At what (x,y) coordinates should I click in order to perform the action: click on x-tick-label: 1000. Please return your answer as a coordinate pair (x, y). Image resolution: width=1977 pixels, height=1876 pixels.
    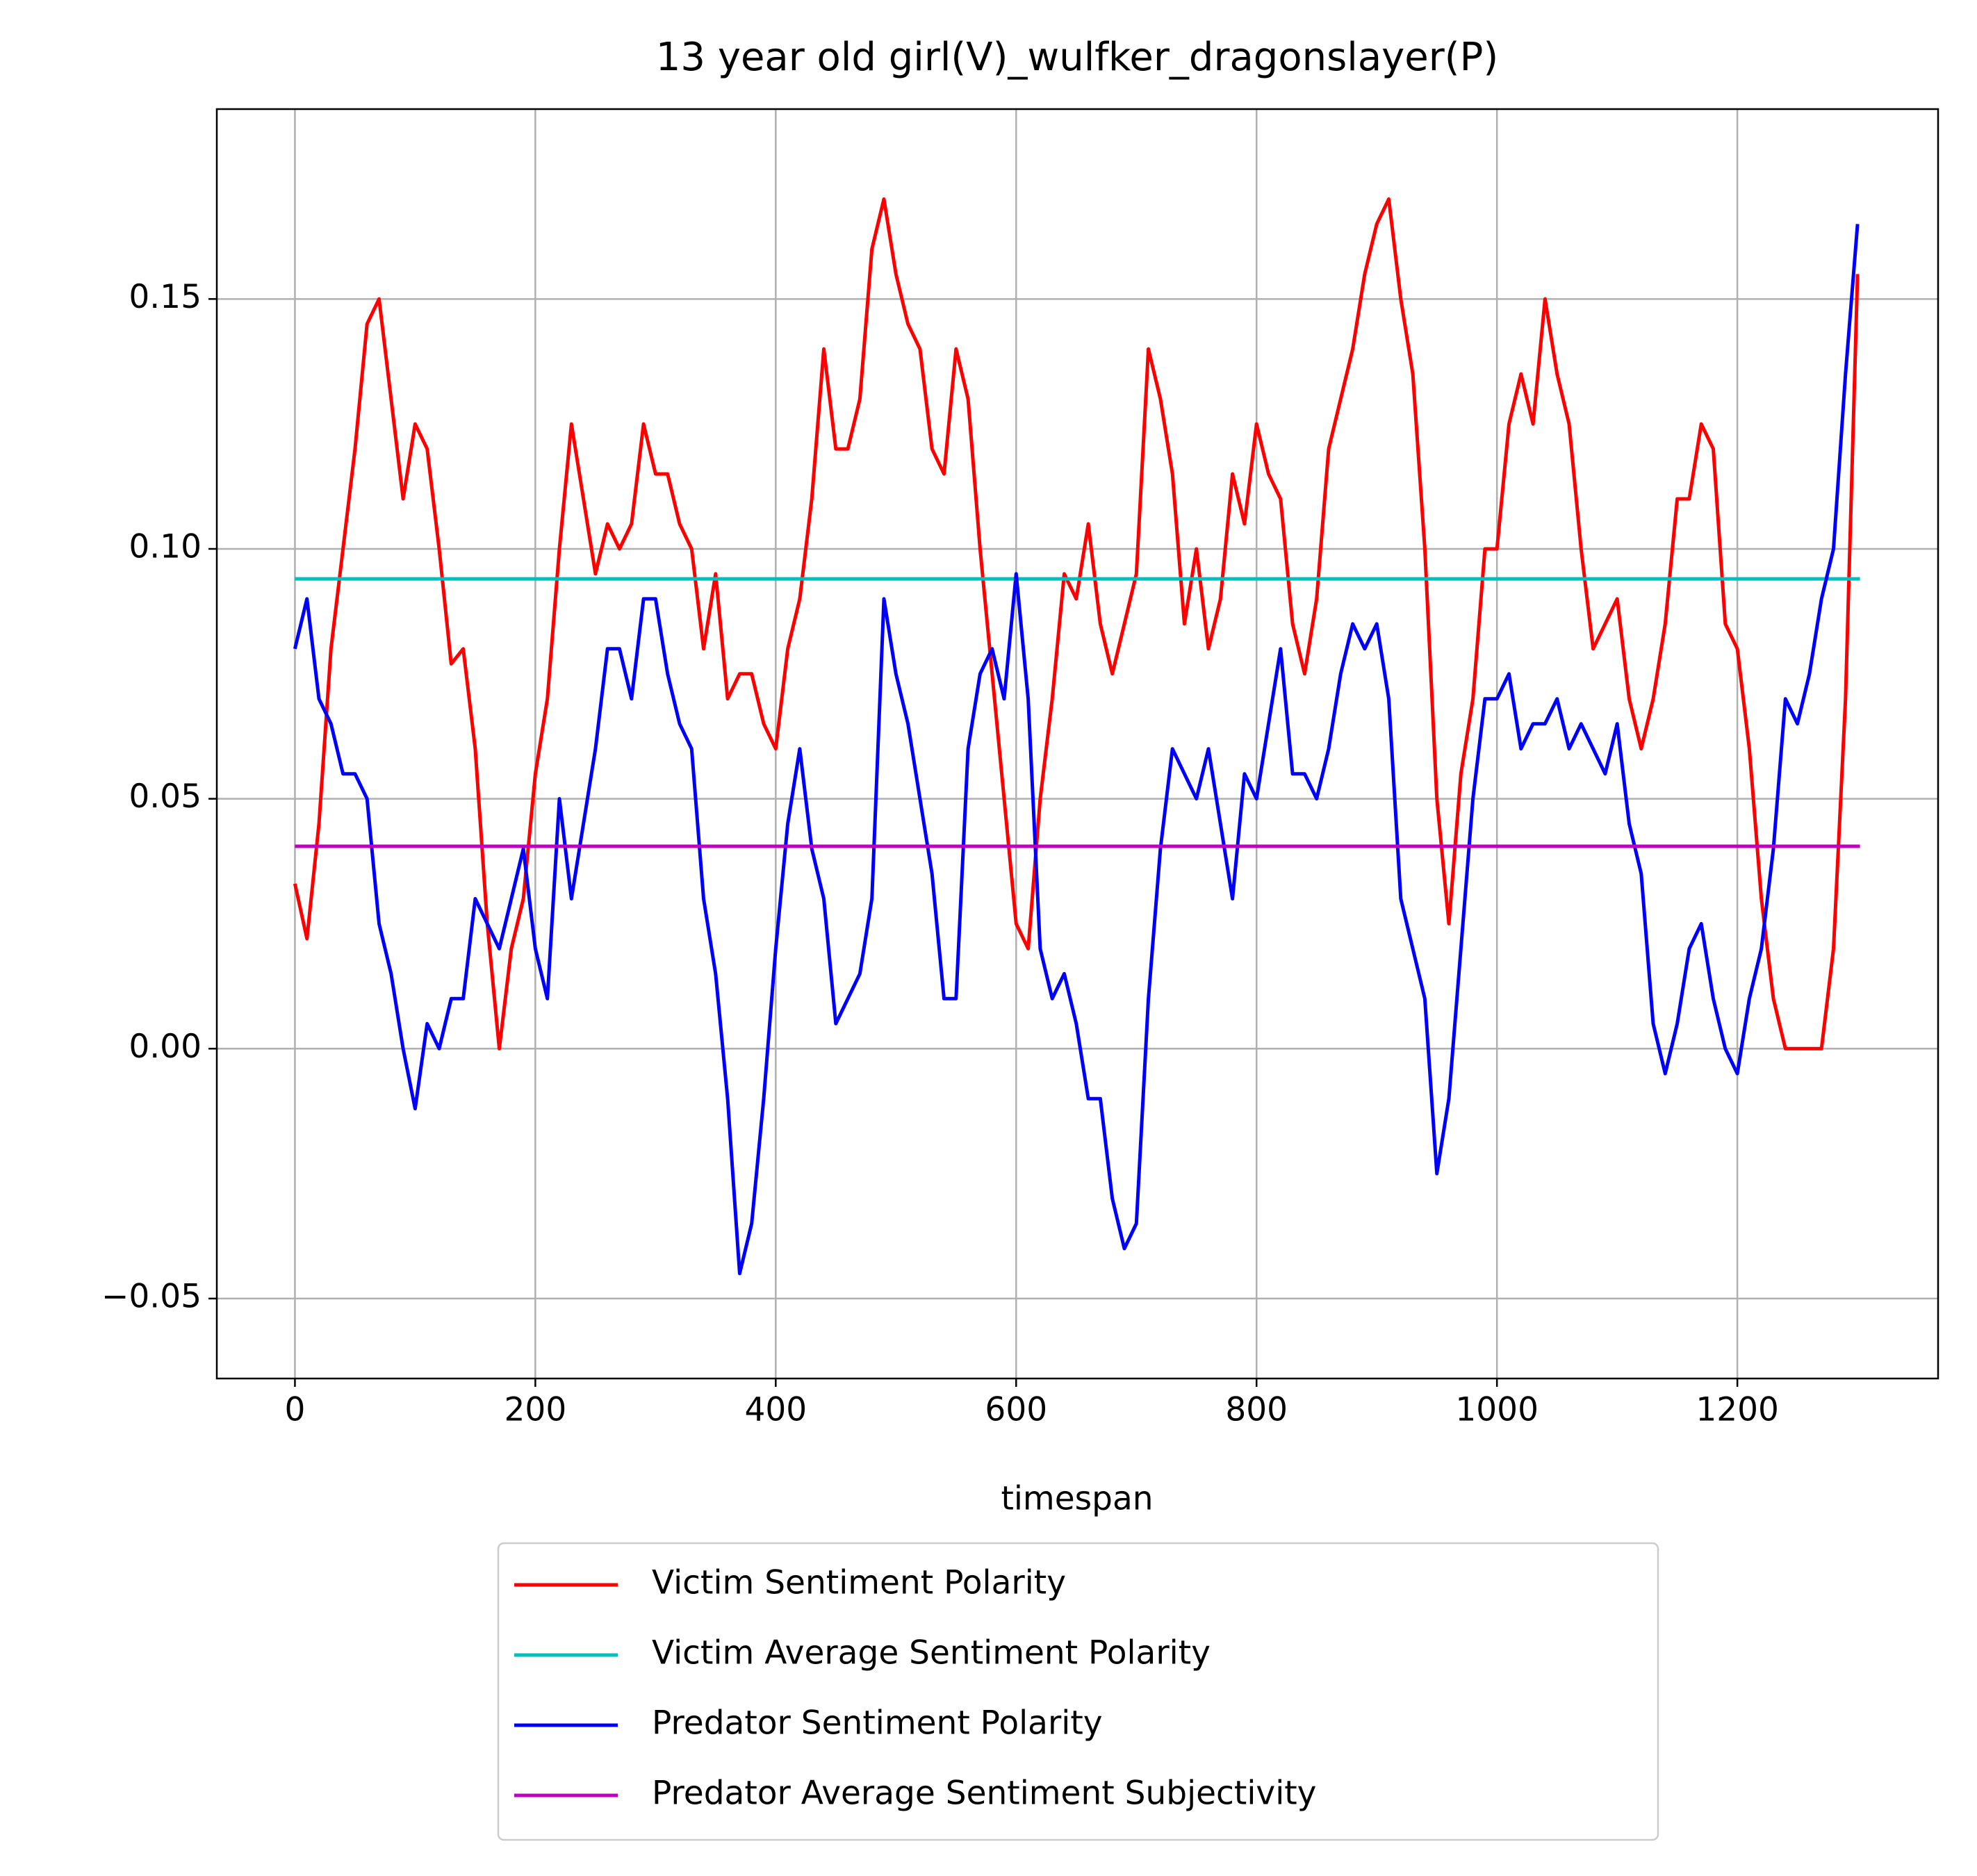
    Looking at the image, I should click on (1497, 1410).